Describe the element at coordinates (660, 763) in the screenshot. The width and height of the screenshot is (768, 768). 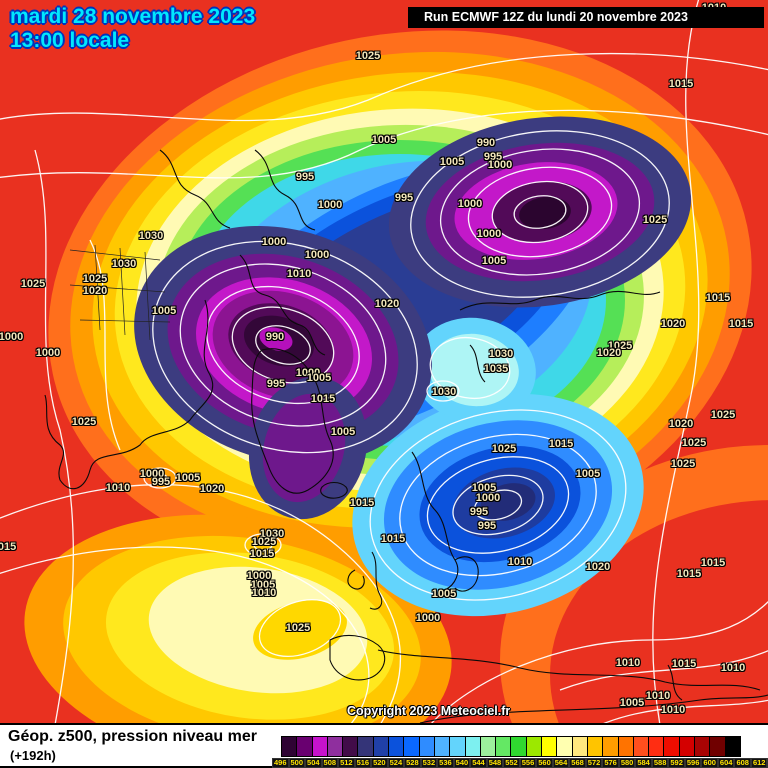
I see `legend-value: 588` at that location.